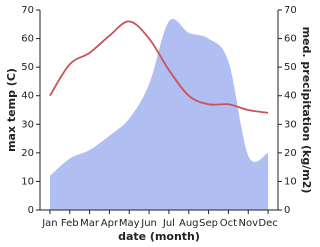 The image size is (320, 247). Describe the element at coordinates (290, 124) in the screenshot. I see `y2-tick-label: 30` at that location.